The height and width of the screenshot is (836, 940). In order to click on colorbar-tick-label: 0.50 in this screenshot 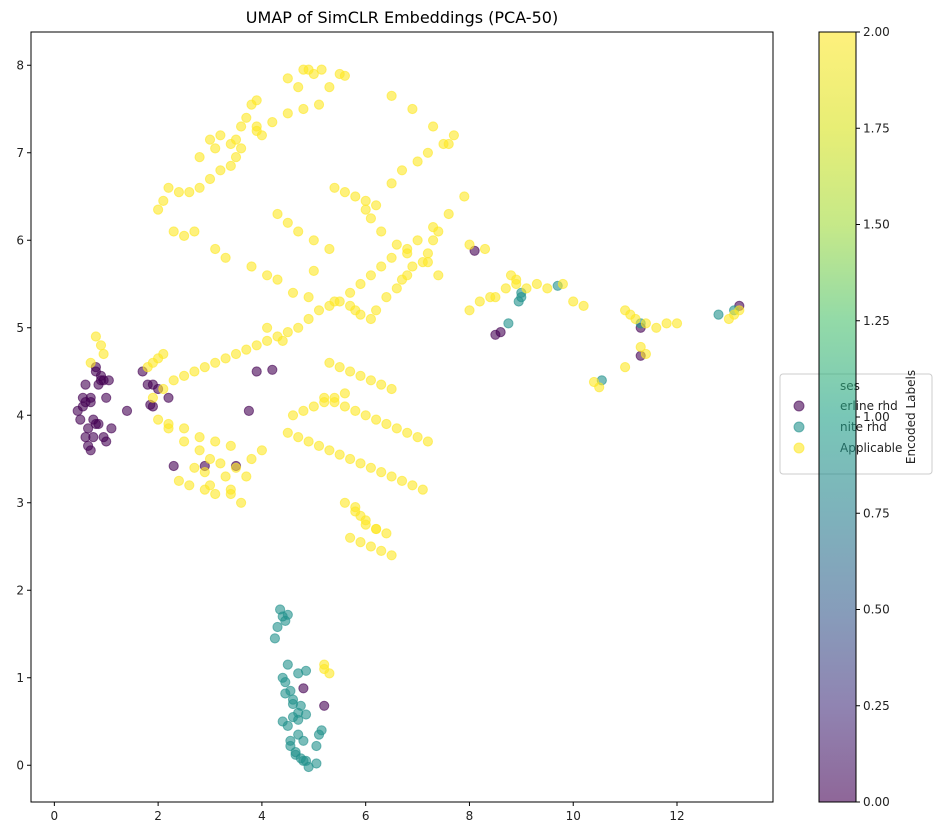, I will do `click(876, 610)`.